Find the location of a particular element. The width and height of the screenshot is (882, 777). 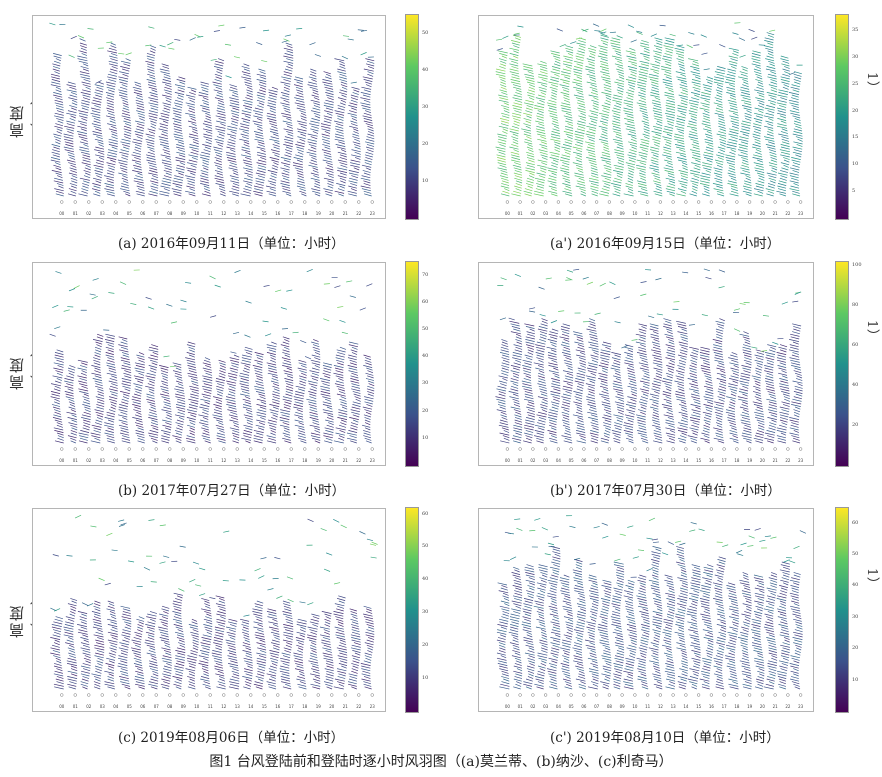

colorbar-tick-label: 50 is located at coordinates (855, 554).